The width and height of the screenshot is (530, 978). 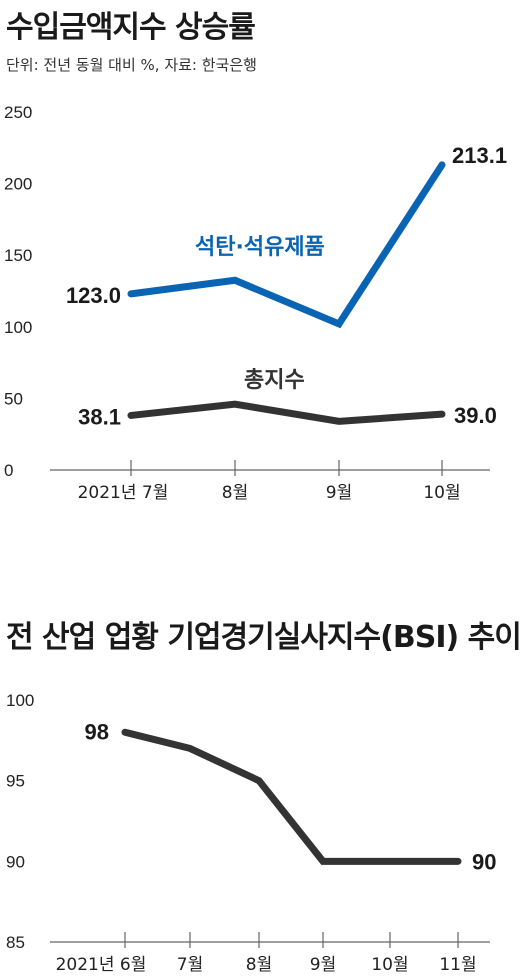 What do you see at coordinates (484, 861) in the screenshot?
I see `c2-data-label: 90` at bounding box center [484, 861].